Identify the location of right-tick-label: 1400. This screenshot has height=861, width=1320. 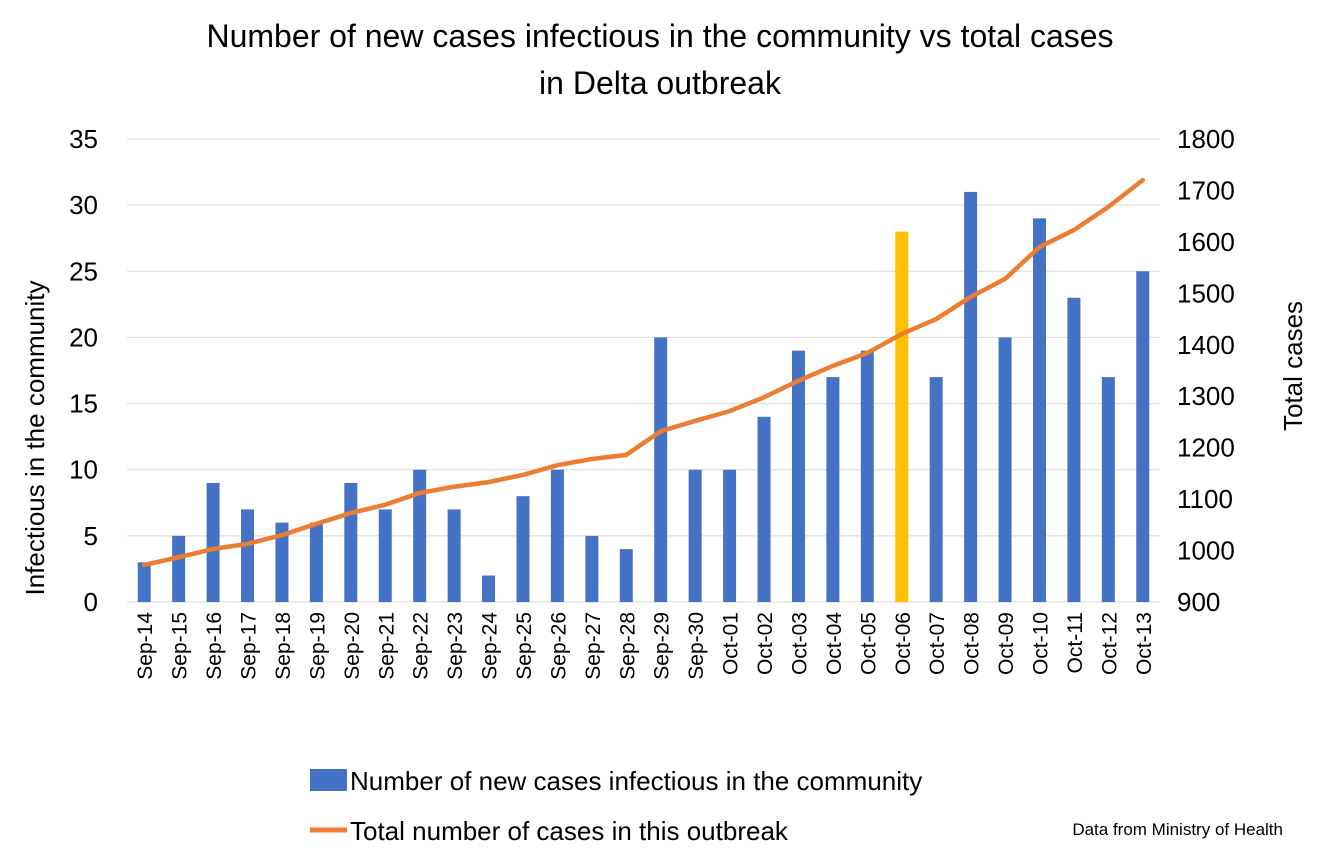
(1206, 345).